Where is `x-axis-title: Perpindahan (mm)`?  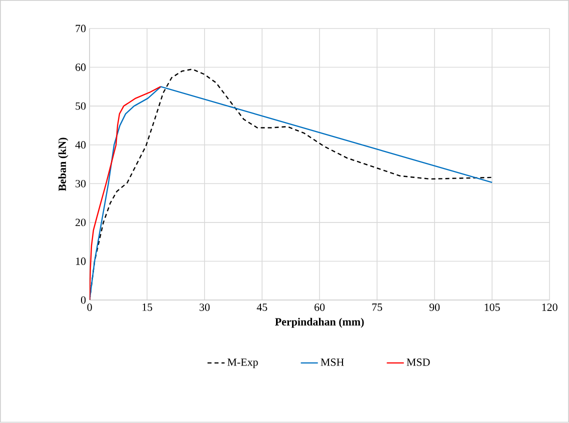
x-axis-title: Perpindahan (mm) is located at coordinates (319, 323).